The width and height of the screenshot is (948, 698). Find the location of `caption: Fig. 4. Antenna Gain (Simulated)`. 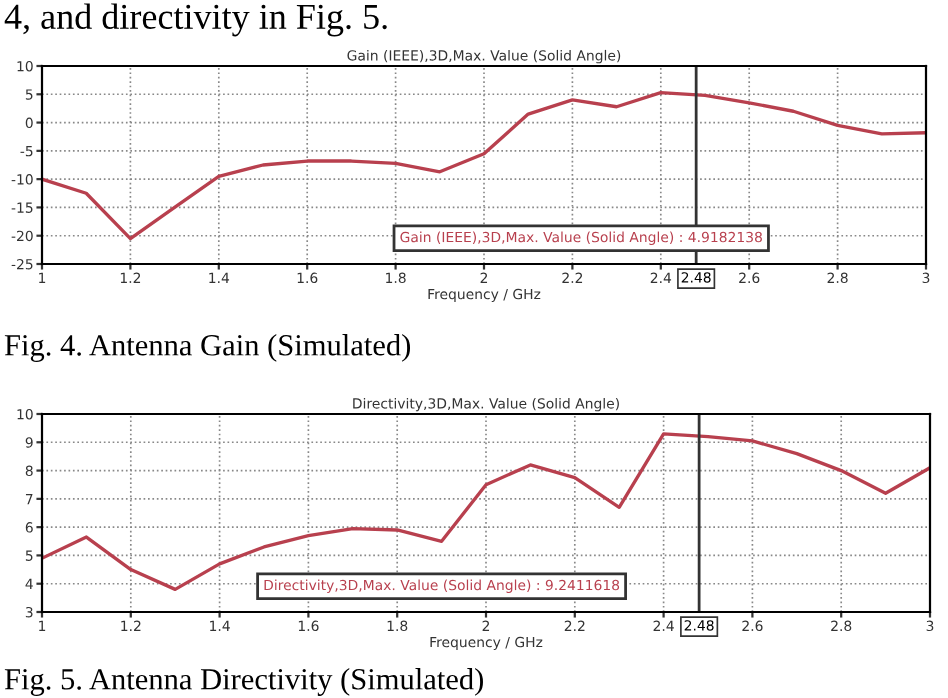

caption: Fig. 4. Antenna Gain (Simulated) is located at coordinates (207, 348).